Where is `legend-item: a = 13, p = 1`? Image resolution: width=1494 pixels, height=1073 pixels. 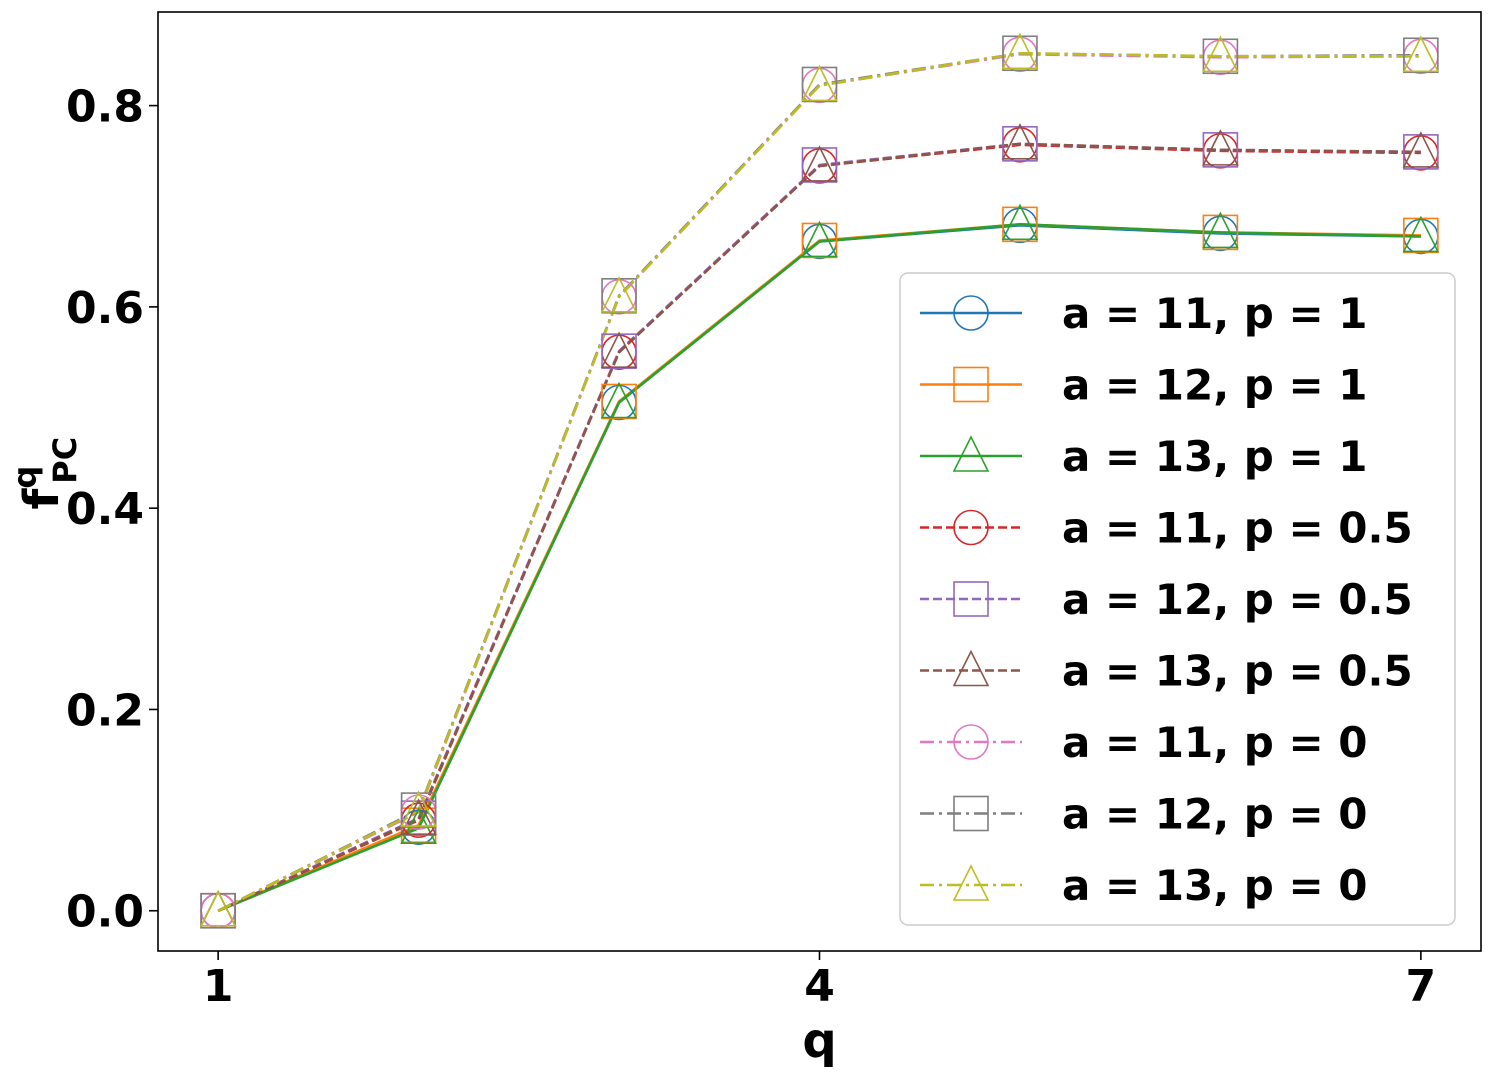
legend-item: a = 13, p = 1 is located at coordinates (1144, 456).